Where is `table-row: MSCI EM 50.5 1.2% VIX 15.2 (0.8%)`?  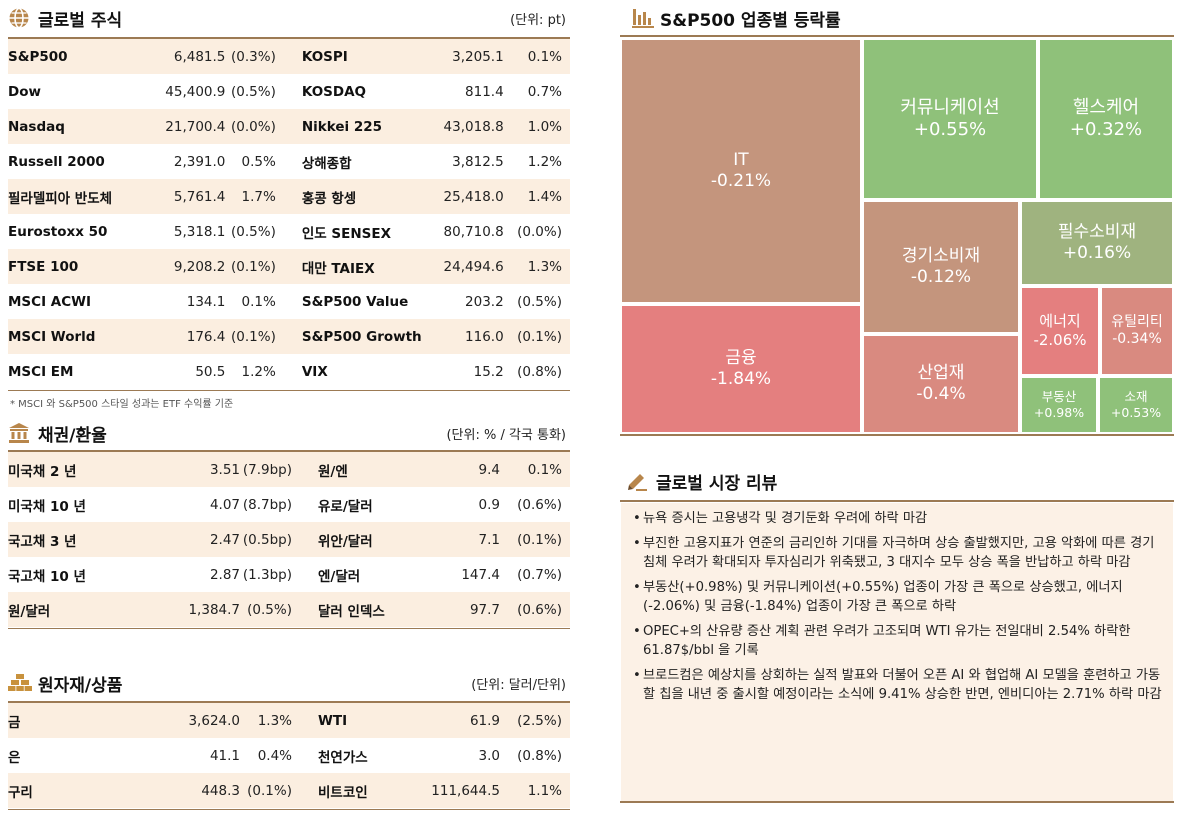
table-row: MSCI EM 50.5 1.2% VIX 15.2 (0.8%) is located at coordinates (289, 371).